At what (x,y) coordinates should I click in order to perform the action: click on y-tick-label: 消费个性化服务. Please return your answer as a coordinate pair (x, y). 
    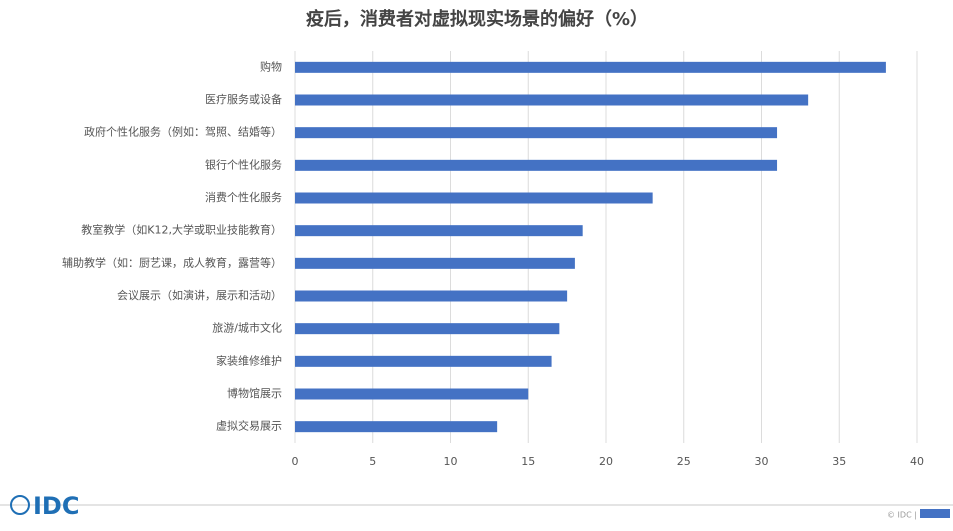
    Looking at the image, I should click on (243, 197).